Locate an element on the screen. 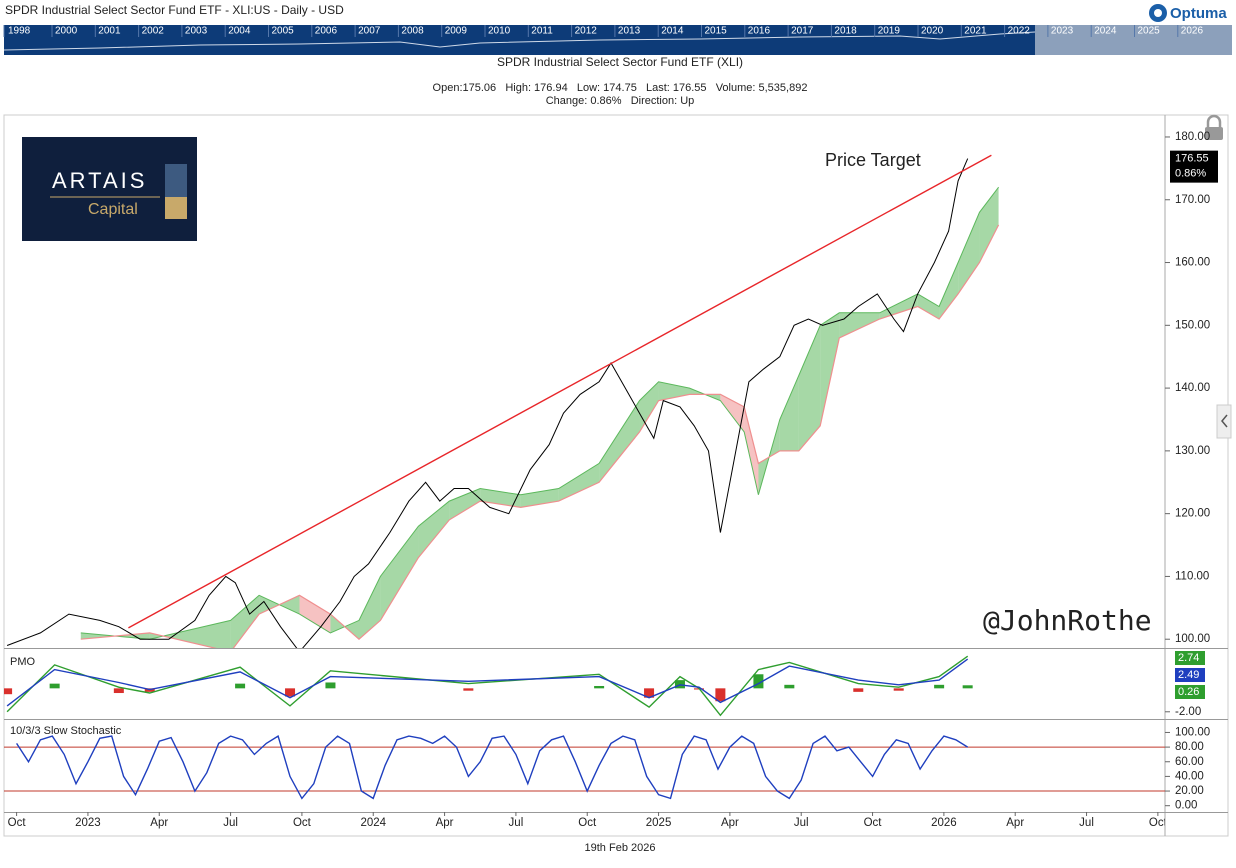 The image size is (1236, 868). x-tick-label: 2026 is located at coordinates (944, 823).